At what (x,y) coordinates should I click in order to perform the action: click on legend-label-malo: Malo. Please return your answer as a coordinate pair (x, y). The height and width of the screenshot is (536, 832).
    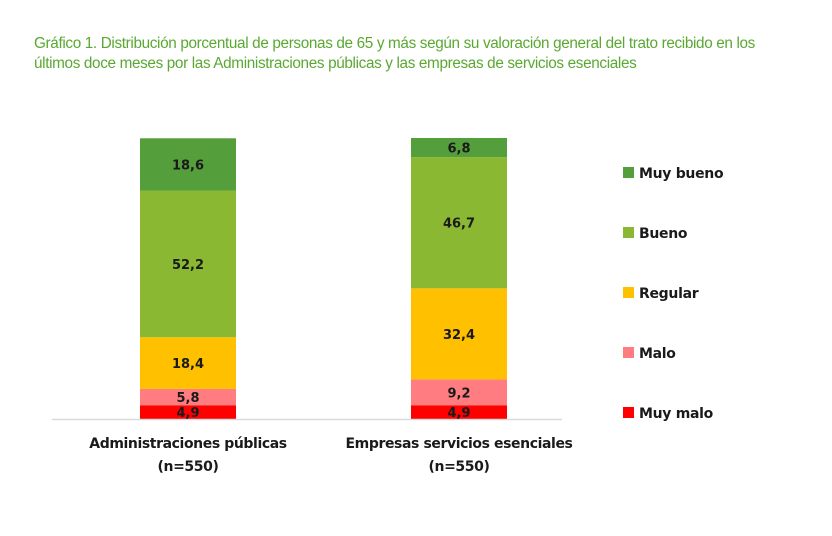
    Looking at the image, I should click on (657, 354).